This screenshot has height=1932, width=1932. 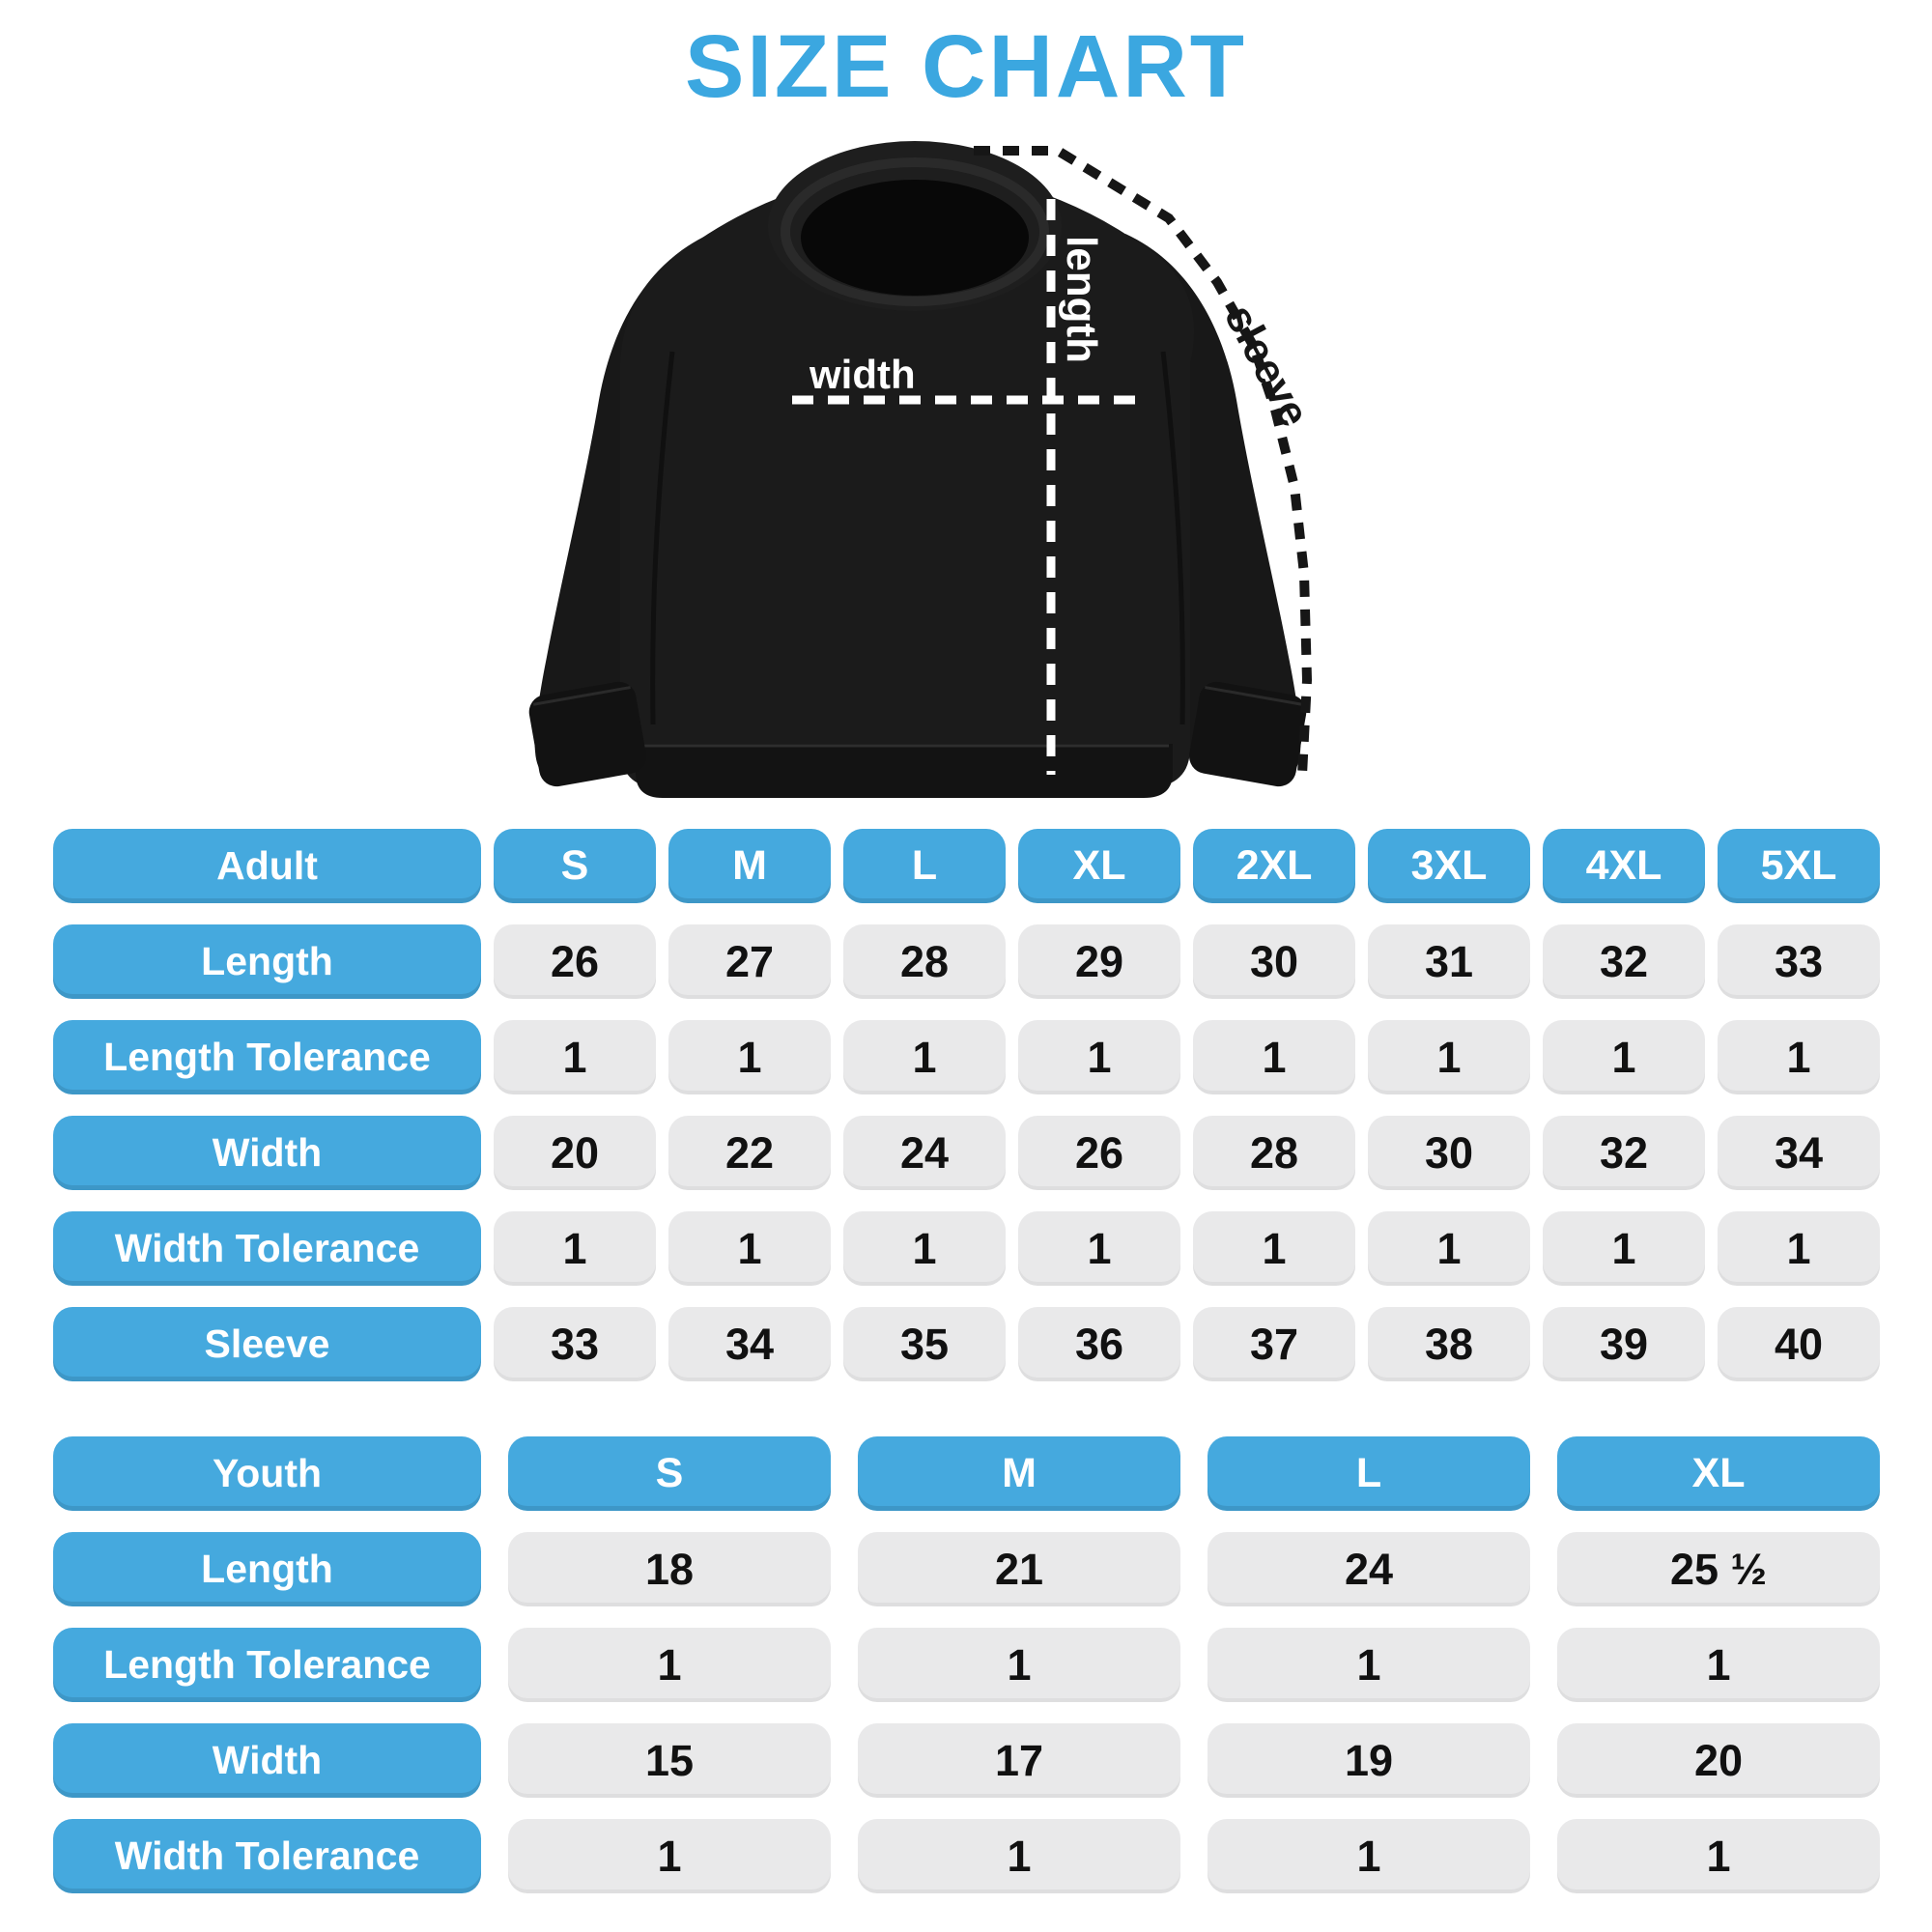 I want to click on youth-width-xl: 20, so click(x=1718, y=1760).